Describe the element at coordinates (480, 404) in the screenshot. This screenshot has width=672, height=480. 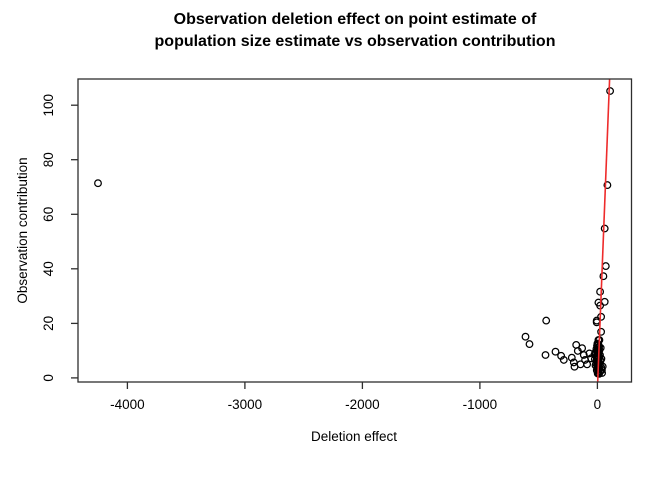
I see `x-tick-label: -1000` at that location.